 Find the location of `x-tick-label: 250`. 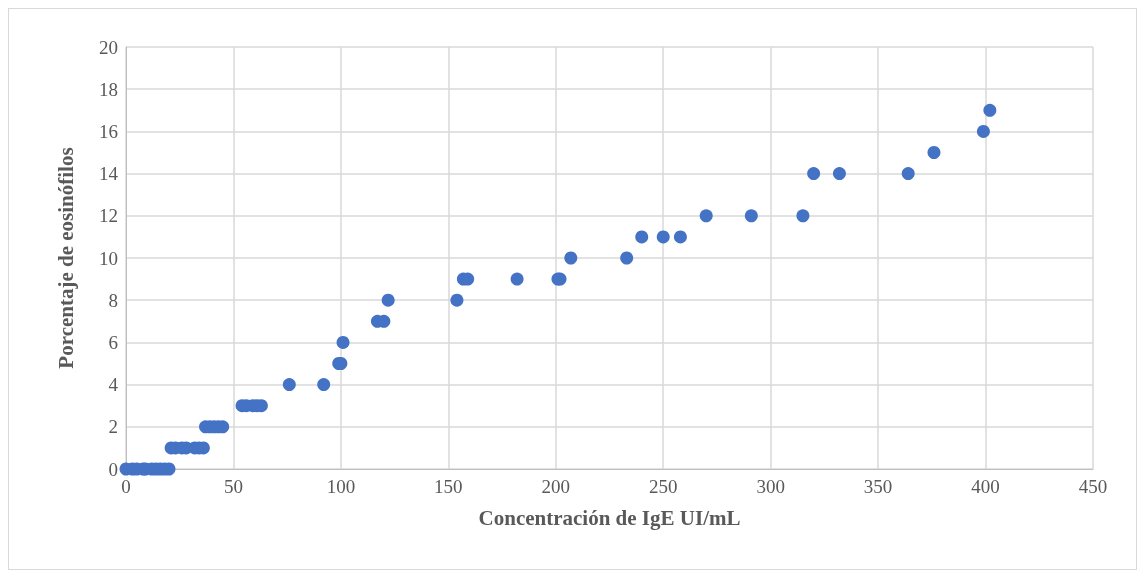

x-tick-label: 250 is located at coordinates (663, 486).